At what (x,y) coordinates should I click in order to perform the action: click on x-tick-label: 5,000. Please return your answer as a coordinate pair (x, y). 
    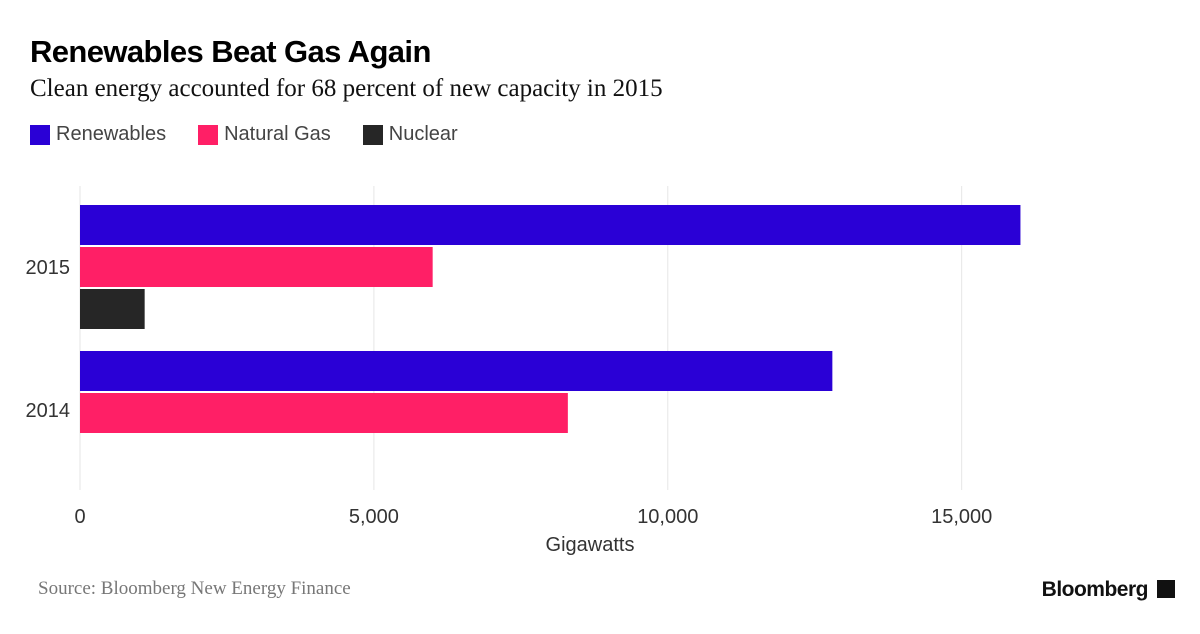
    Looking at the image, I should click on (374, 517).